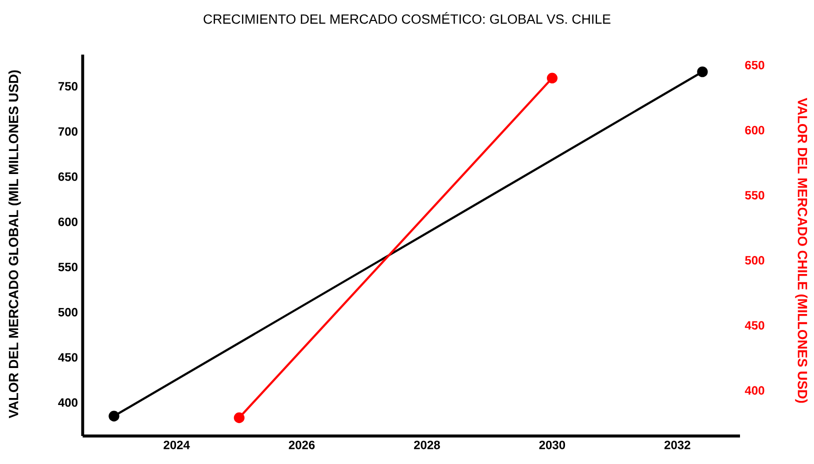 The image size is (814, 464). What do you see at coordinates (177, 445) in the screenshot?
I see `x-tick-label: 2024` at bounding box center [177, 445].